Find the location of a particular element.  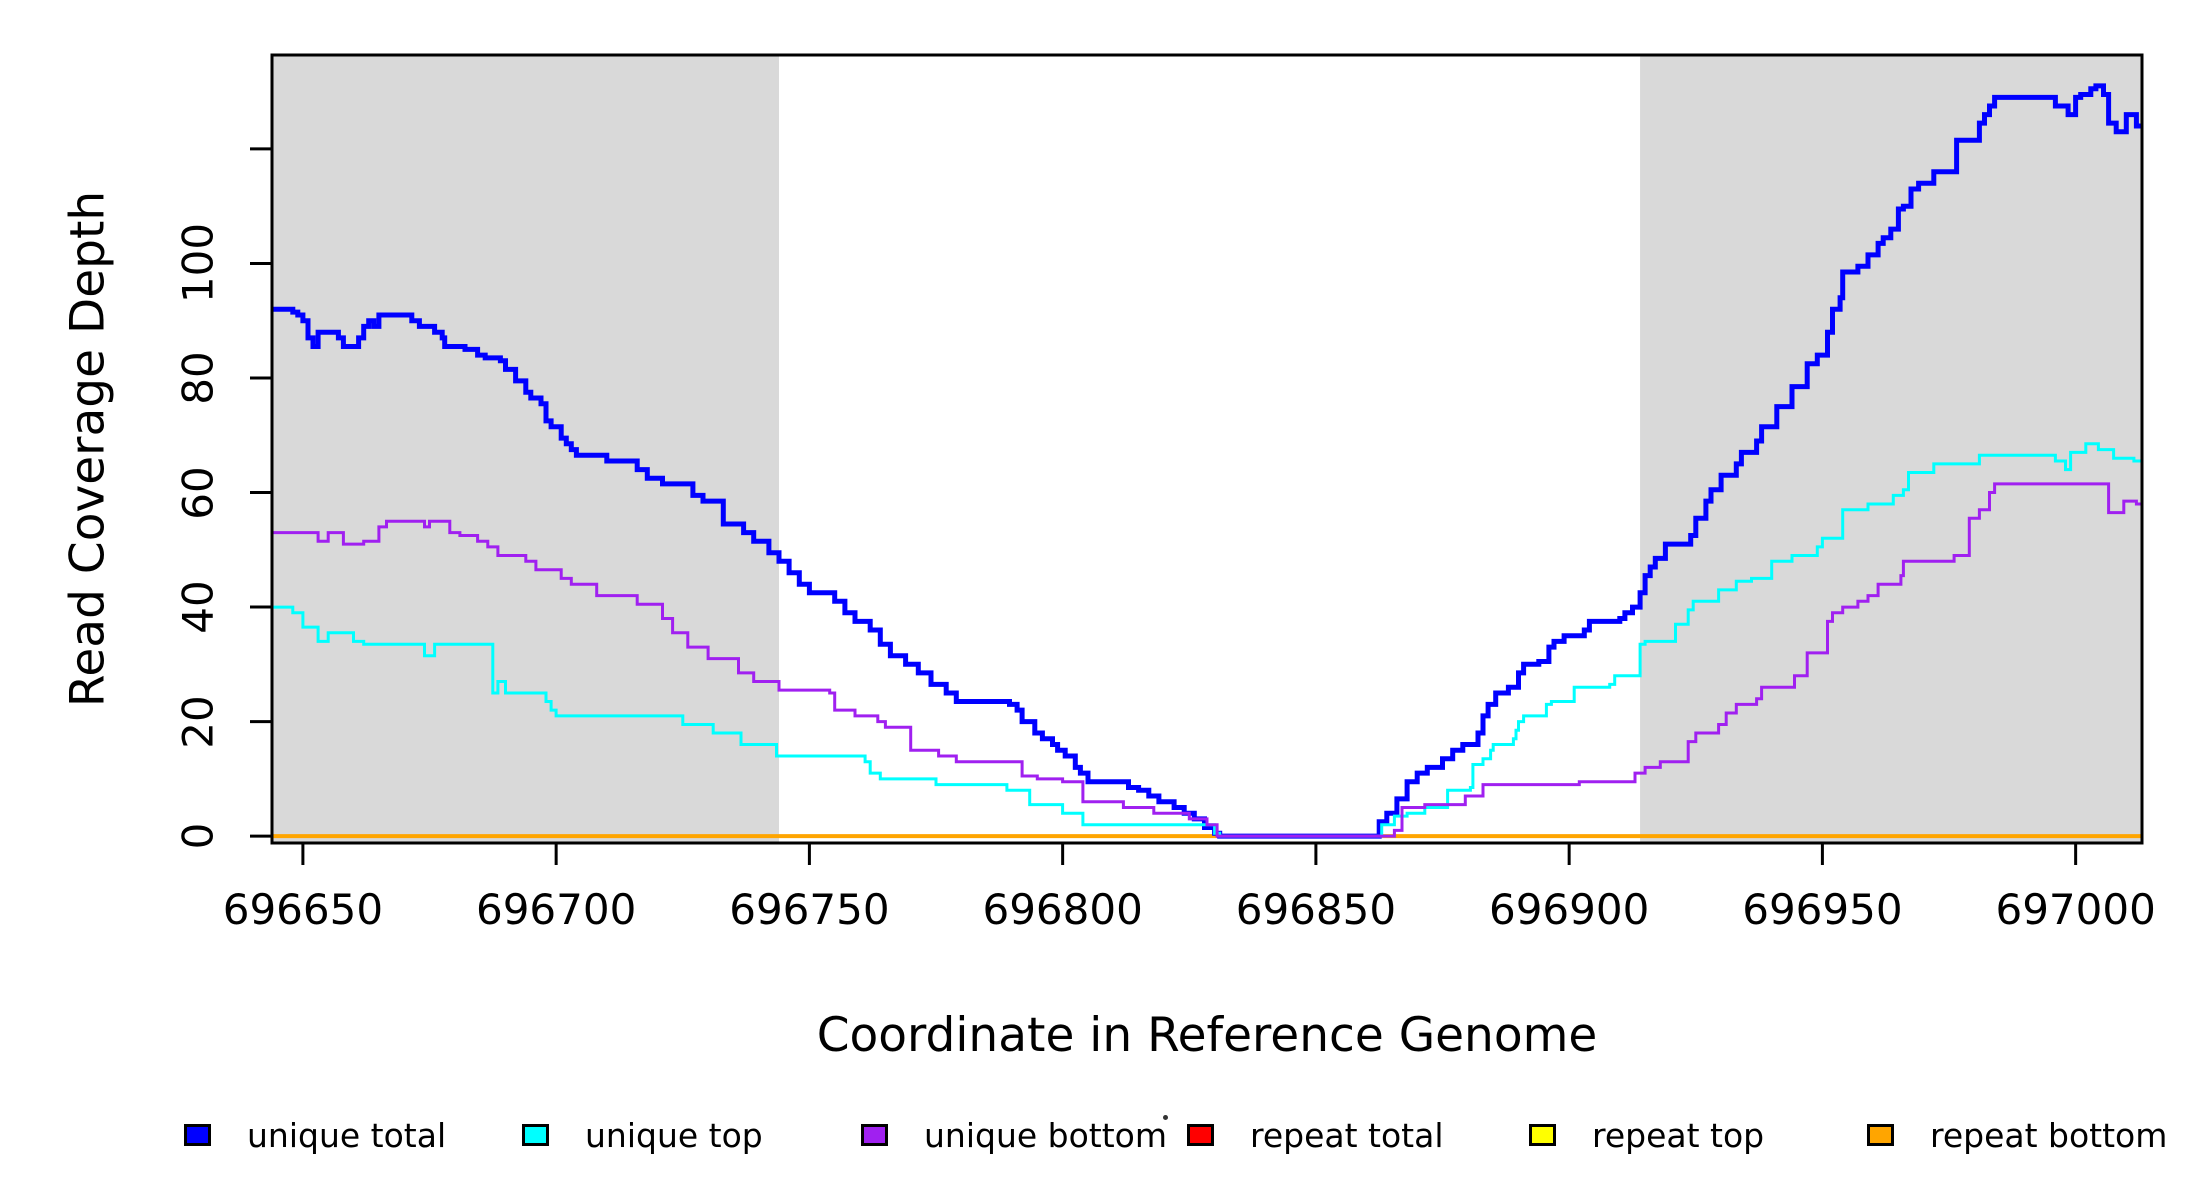

legend-label: repeat top is located at coordinates (1678, 1135).